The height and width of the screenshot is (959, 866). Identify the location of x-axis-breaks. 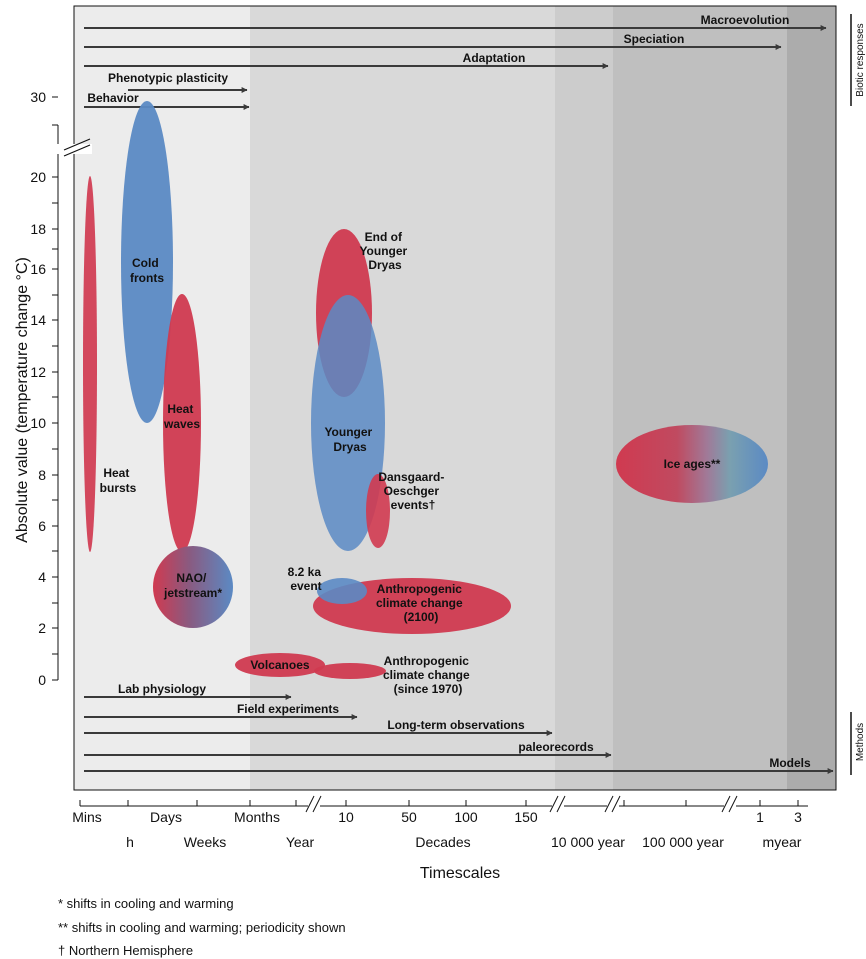
(521, 804).